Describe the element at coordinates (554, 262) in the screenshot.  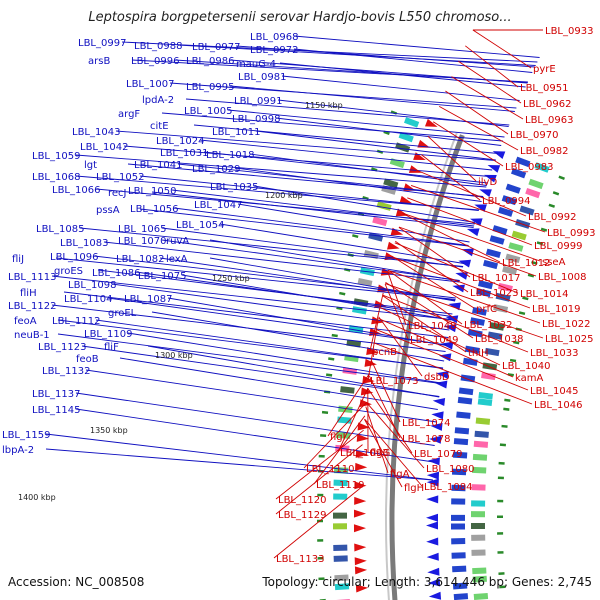
I see `forward-gene-label: sseA` at that location.